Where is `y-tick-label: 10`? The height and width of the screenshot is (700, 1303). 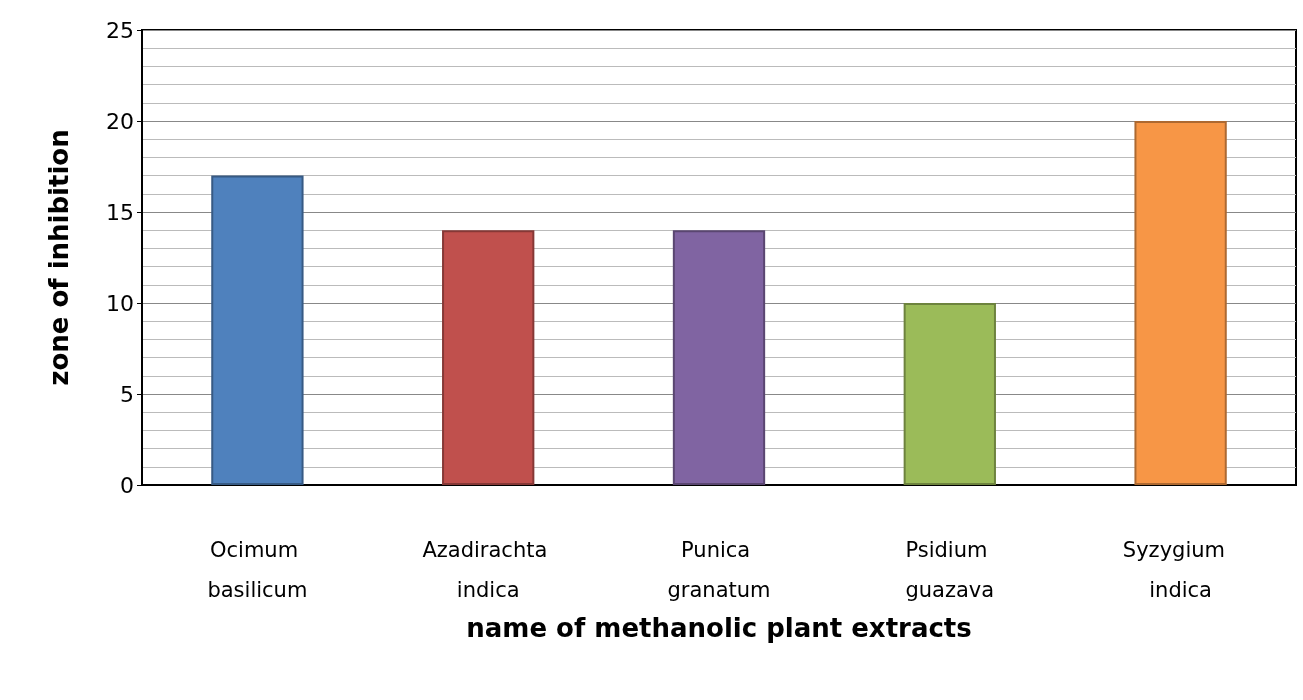
y-tick-label: 10 is located at coordinates (120, 303).